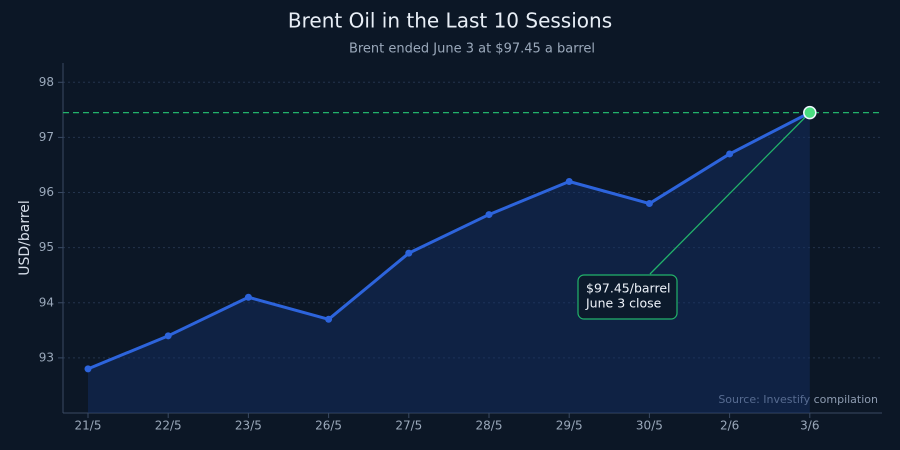  Describe the element at coordinates (628, 288) in the screenshot. I see `annotation-text: $97.45/barrel` at that location.